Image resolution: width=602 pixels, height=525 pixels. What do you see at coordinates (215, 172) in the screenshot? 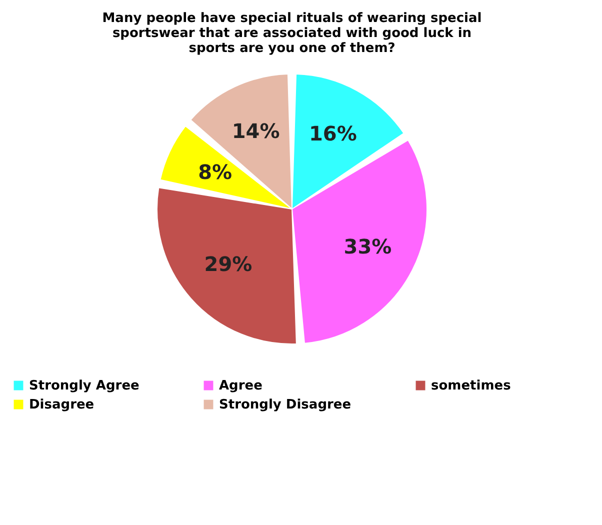
I see `data-label: 8%` at bounding box center [215, 172].